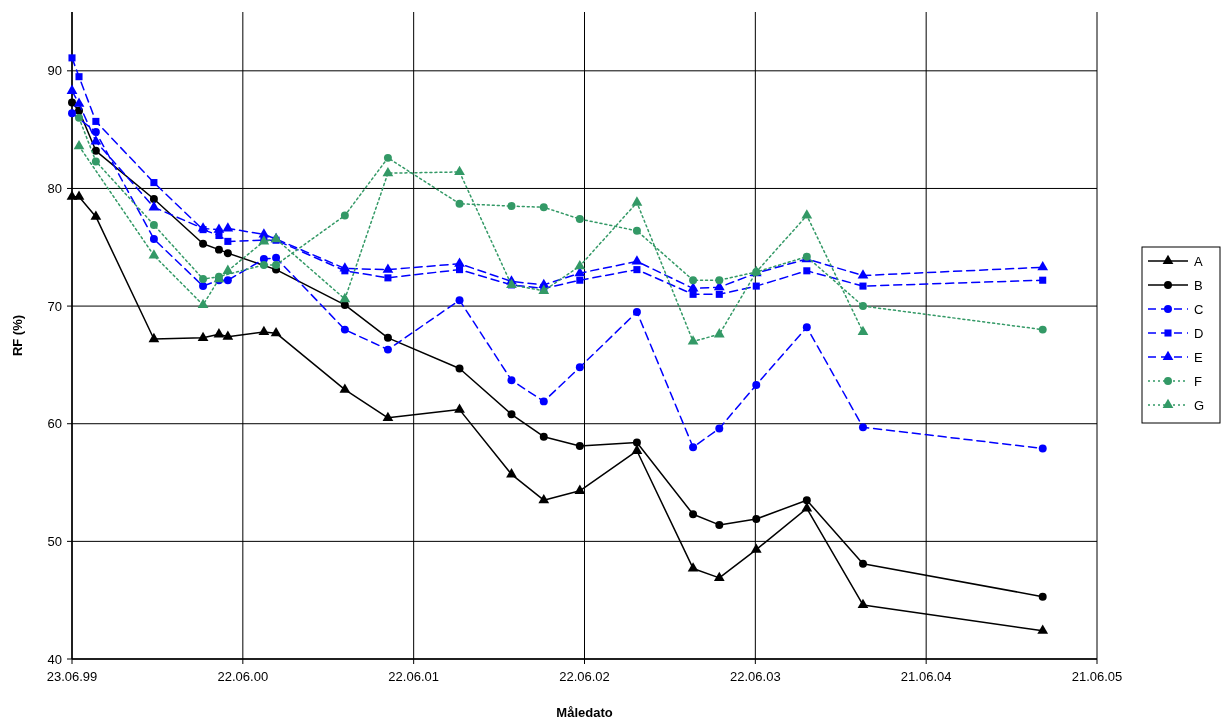 Image resolution: width=1221 pixels, height=721 pixels. Describe the element at coordinates (54, 71) in the screenshot. I see `y-tick-label: 90` at that location.